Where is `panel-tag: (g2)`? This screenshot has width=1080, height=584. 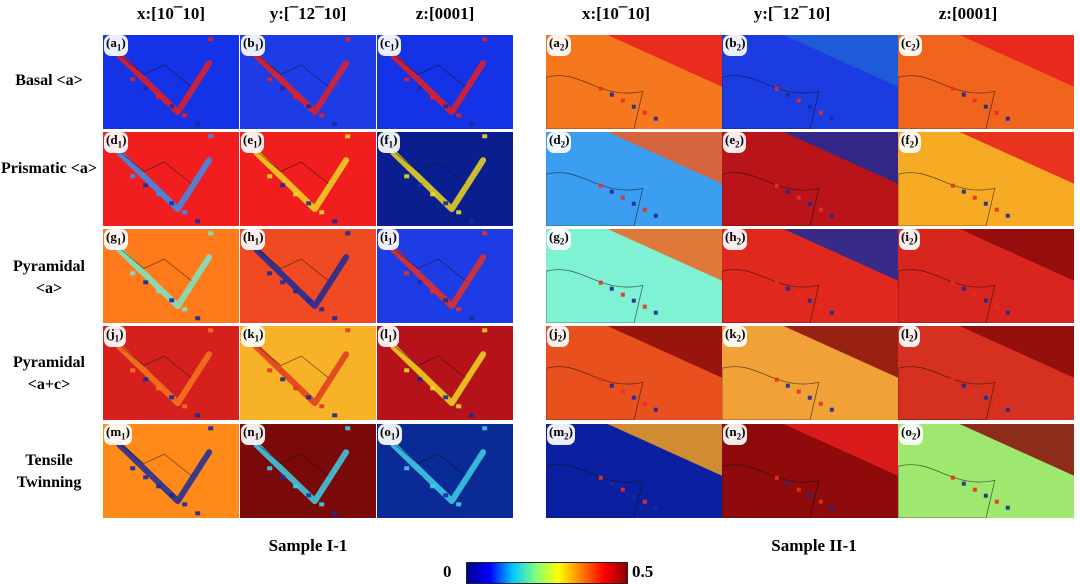 panel-tag: (g2) is located at coordinates (559, 239).